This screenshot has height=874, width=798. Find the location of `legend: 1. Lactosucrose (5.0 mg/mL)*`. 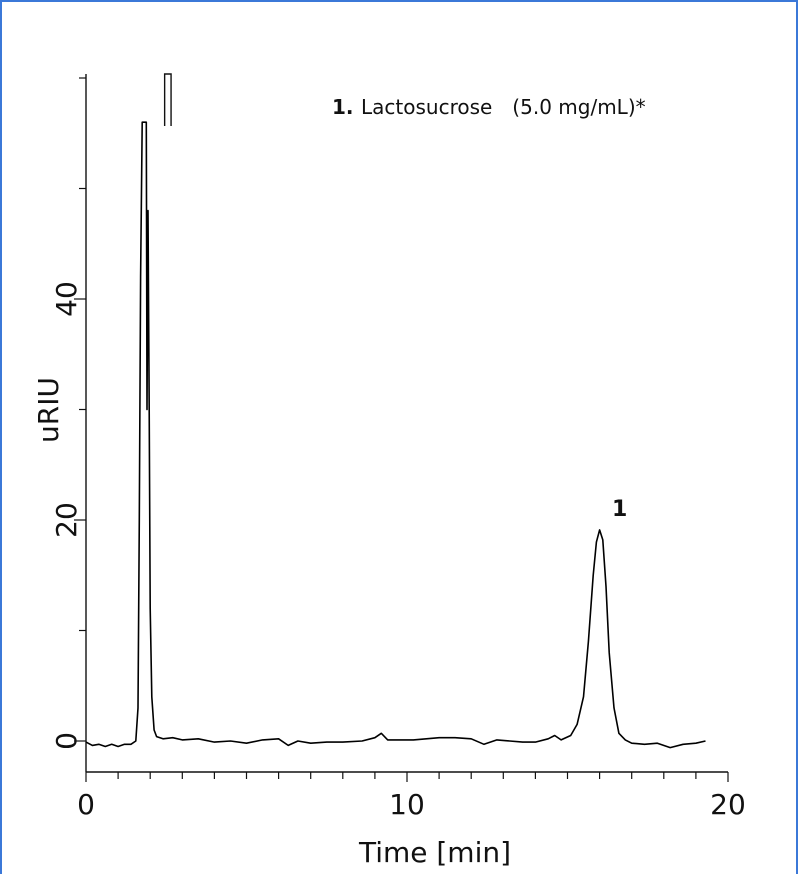

legend: 1. Lactosucrose (5.0 mg/mL)* is located at coordinates (489, 107).